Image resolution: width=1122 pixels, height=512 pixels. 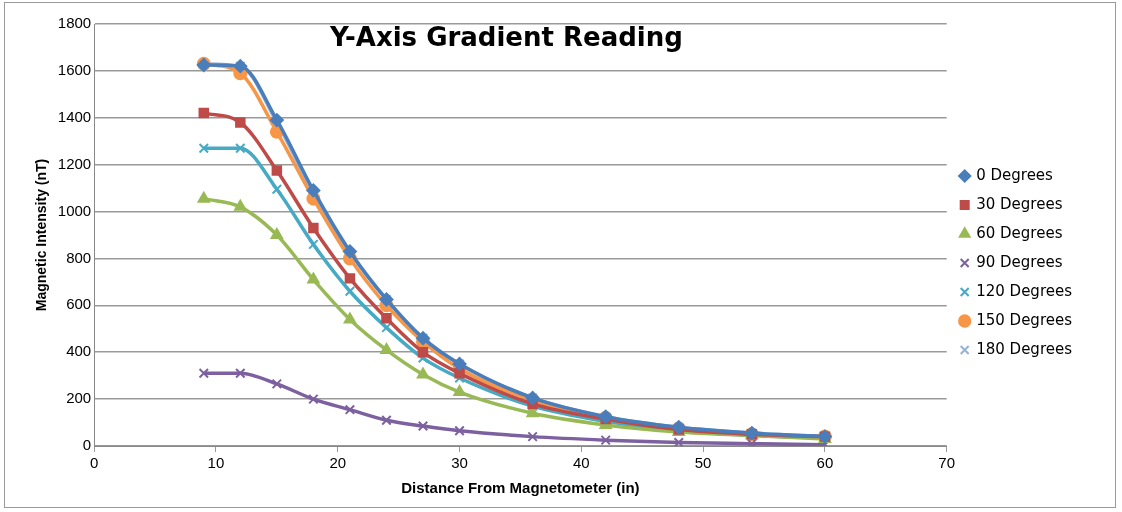 What do you see at coordinates (506, 37) in the screenshot?
I see `chart-title: Y-Axis Gradient Reading` at bounding box center [506, 37].